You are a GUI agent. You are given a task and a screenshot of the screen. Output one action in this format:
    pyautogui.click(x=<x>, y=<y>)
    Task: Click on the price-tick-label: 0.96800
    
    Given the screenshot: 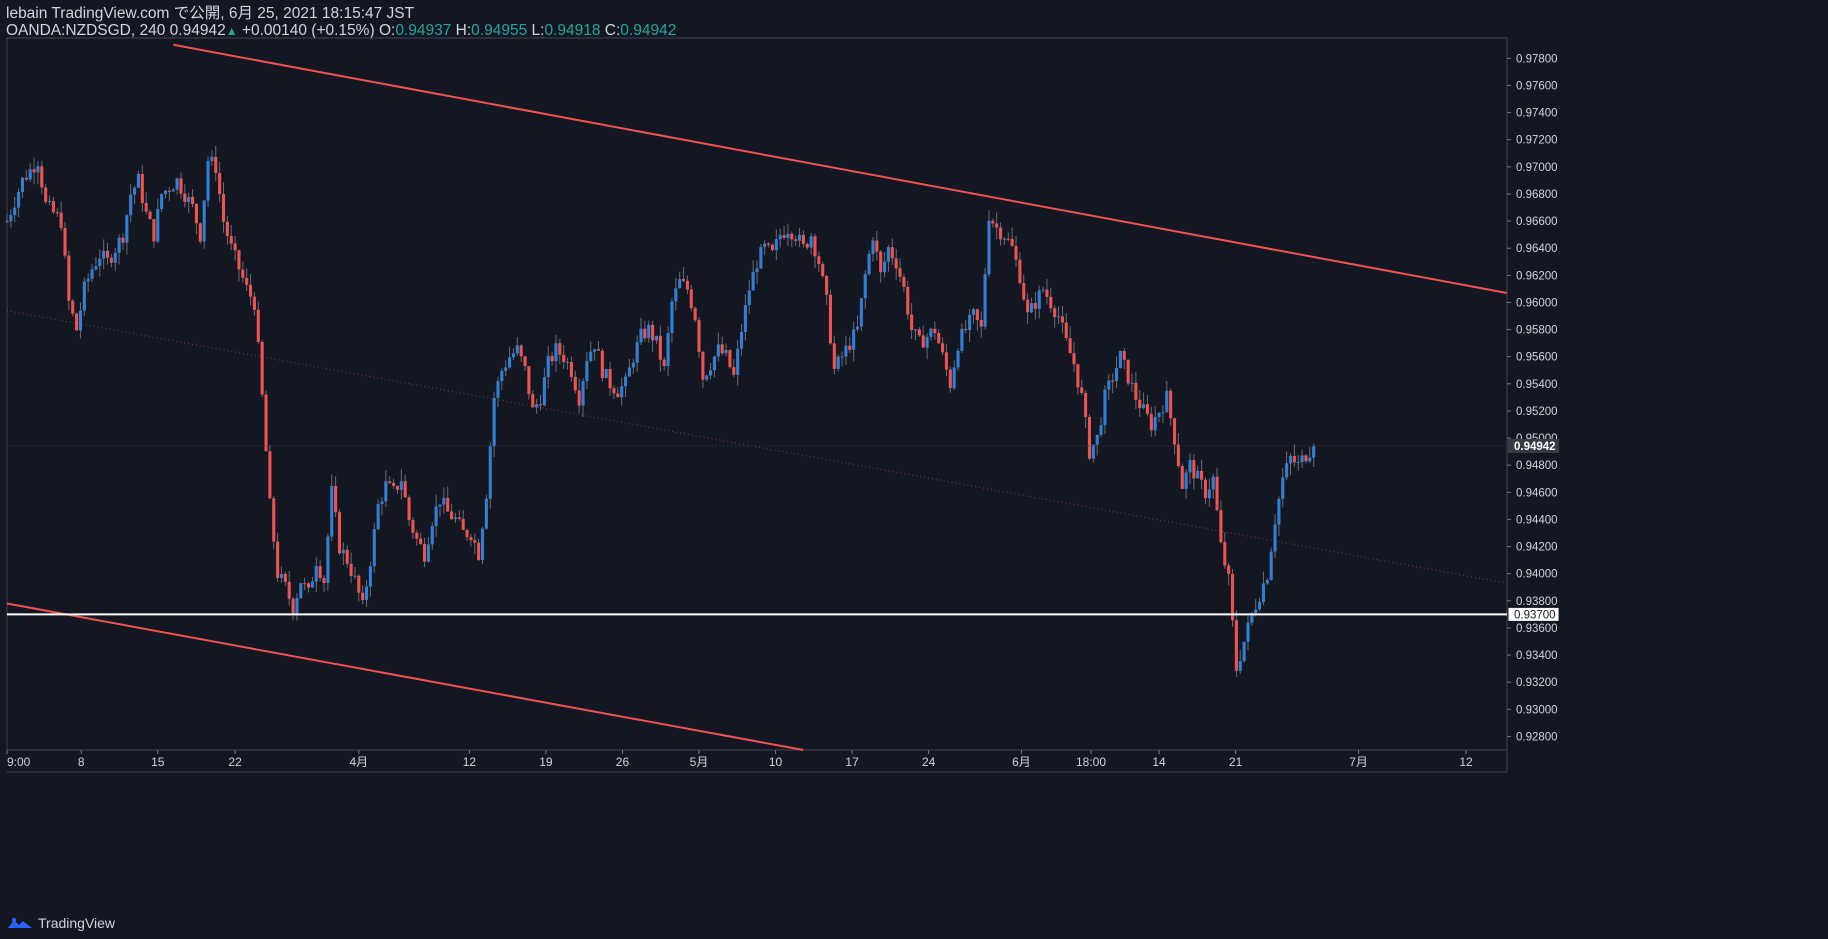 What is the action you would take?
    pyautogui.click(x=1537, y=195)
    